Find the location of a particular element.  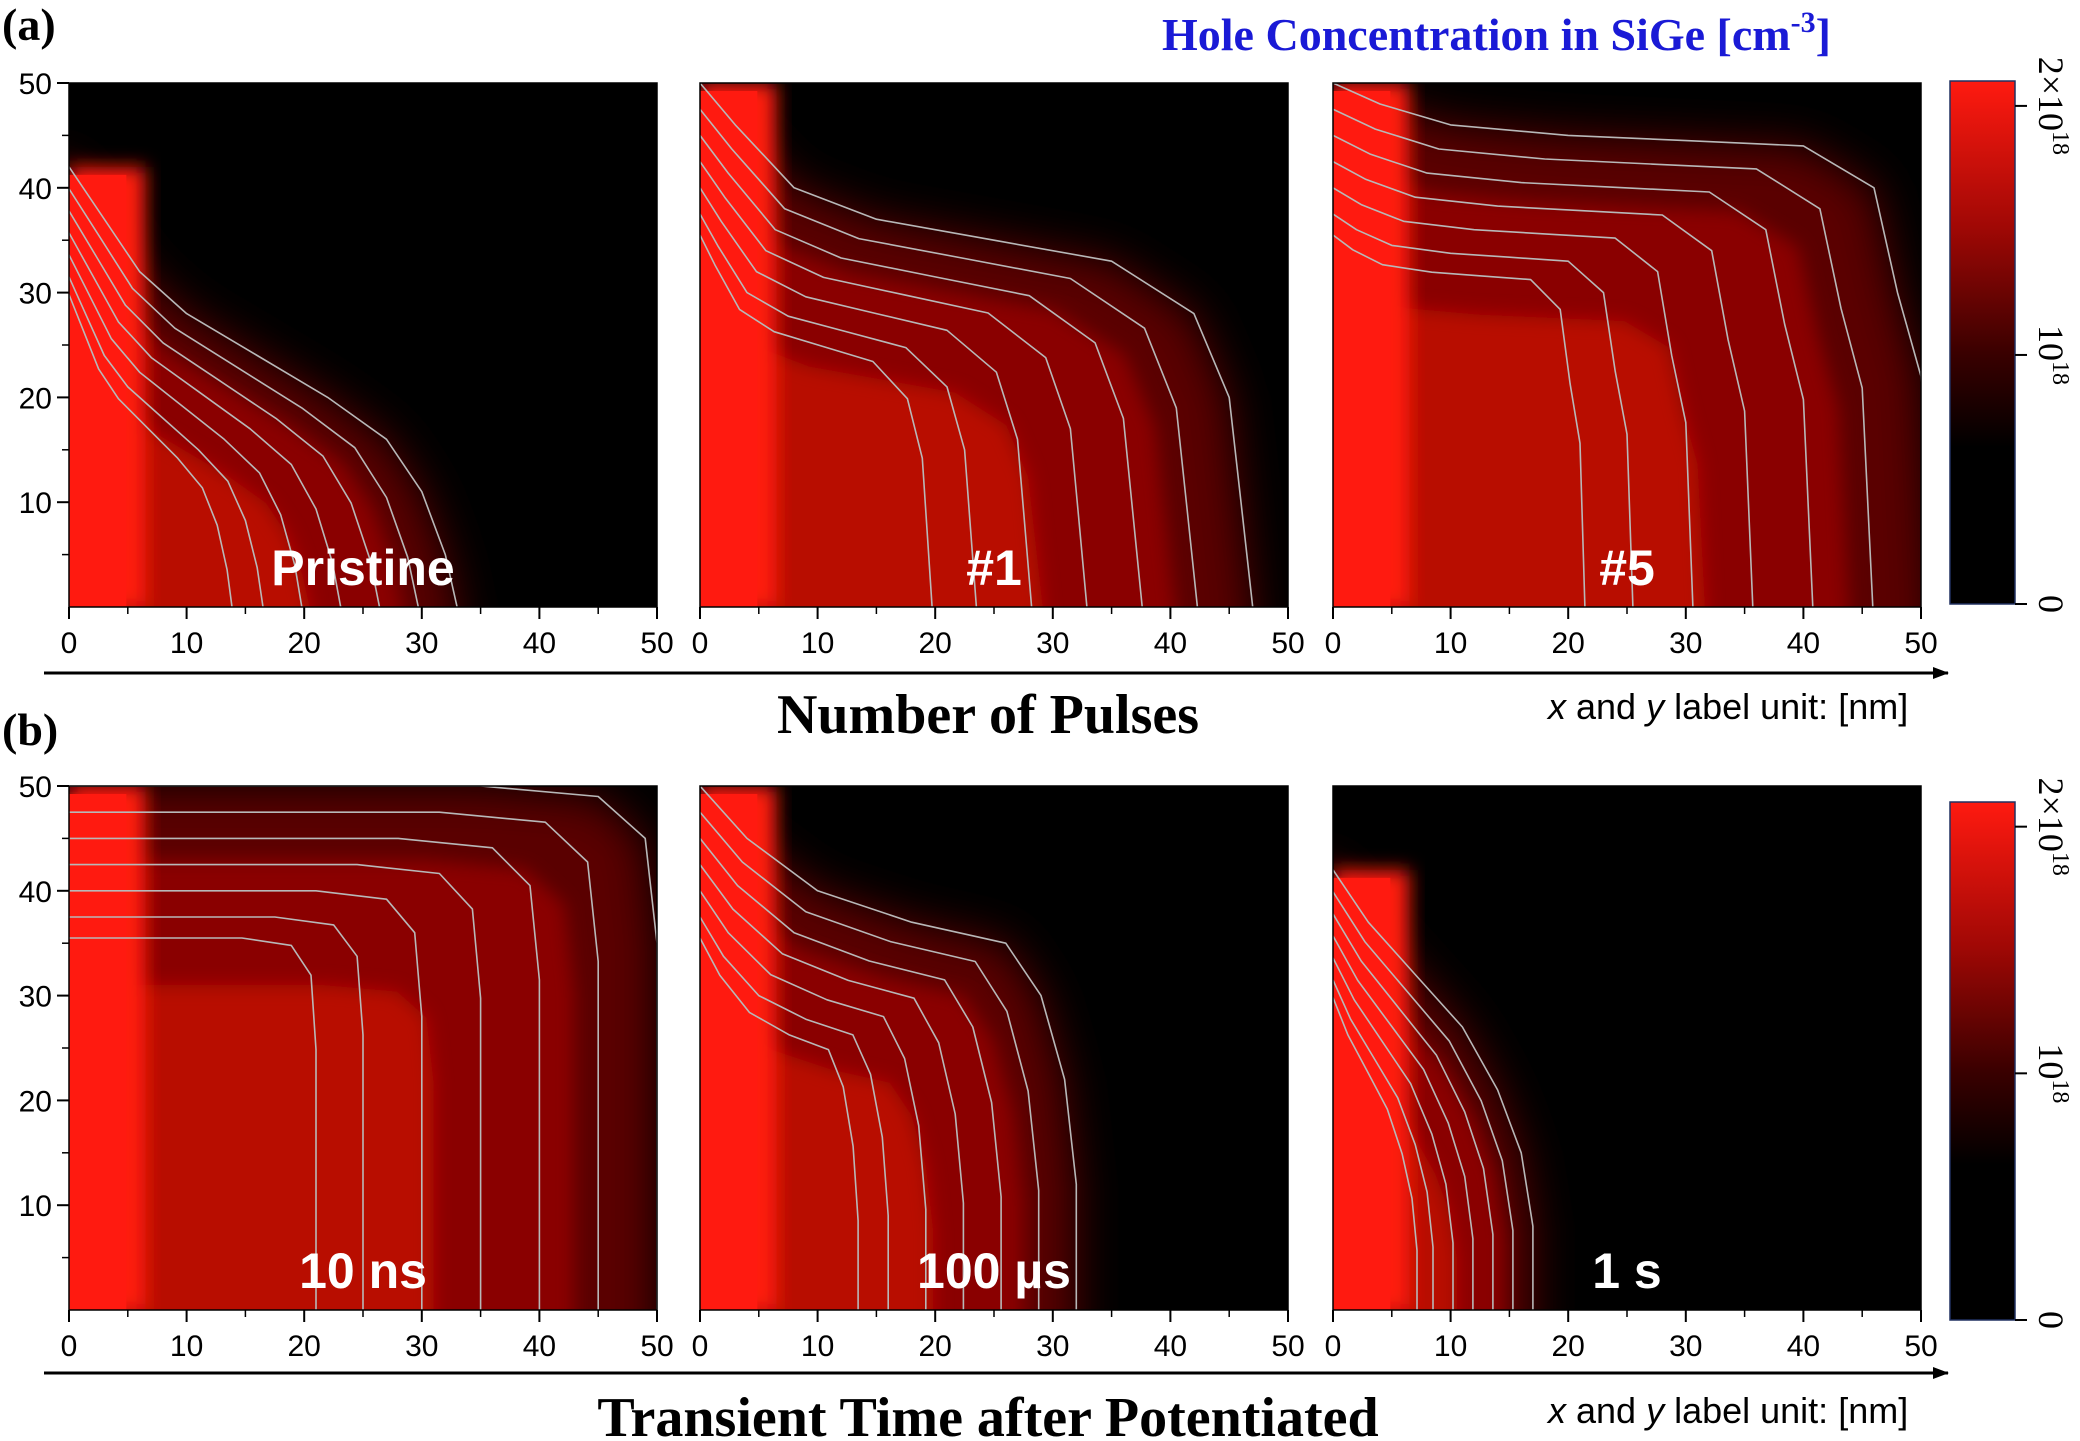

panel-condition-label: Pristine is located at coordinates (362, 568).